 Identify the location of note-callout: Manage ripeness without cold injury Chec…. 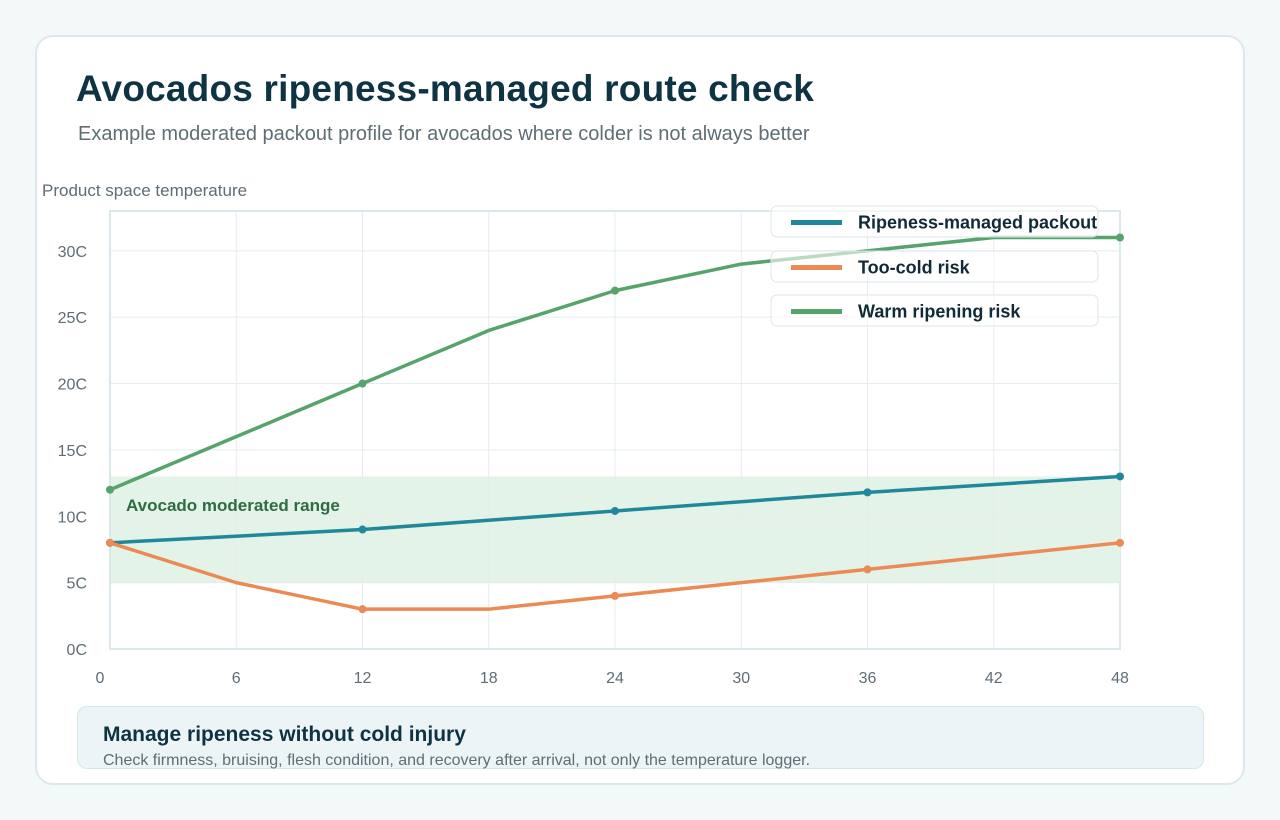
(640, 737).